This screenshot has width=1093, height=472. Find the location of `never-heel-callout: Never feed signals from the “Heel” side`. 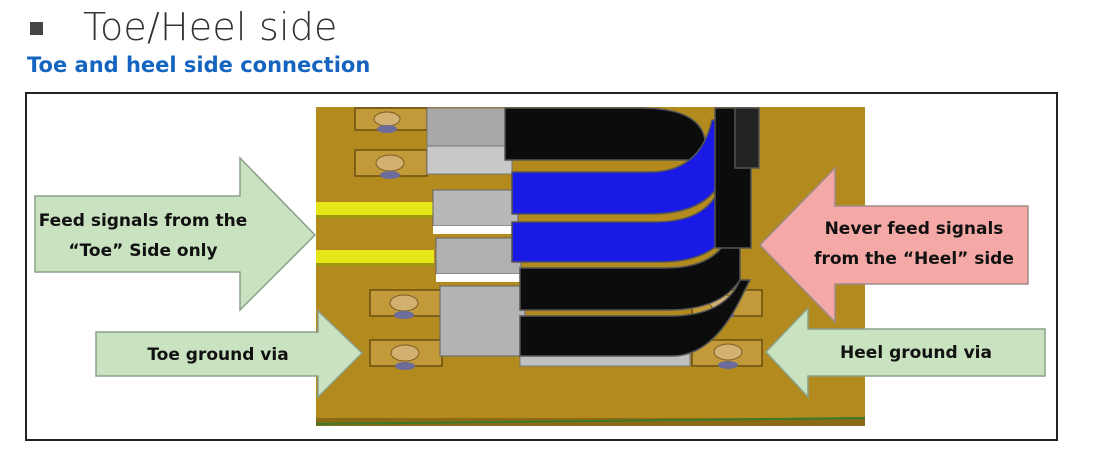

never-heel-callout: Never feed signals from the “Heel” side is located at coordinates (893, 245).